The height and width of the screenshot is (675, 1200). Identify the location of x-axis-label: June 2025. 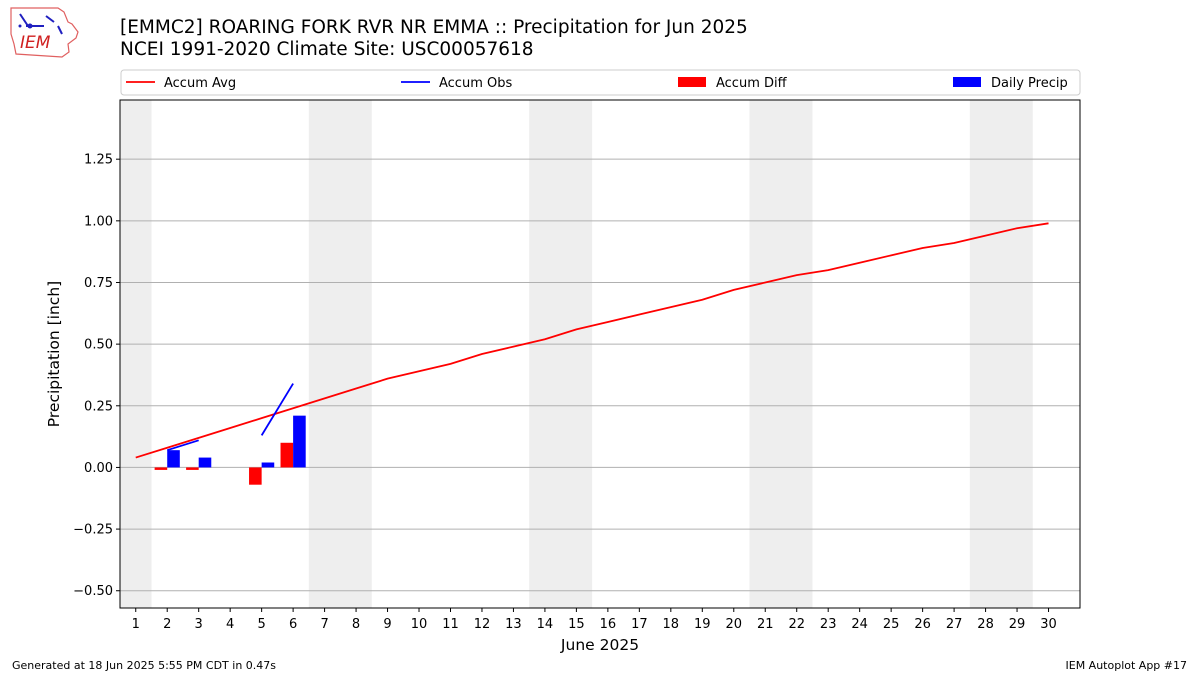
(599, 645).